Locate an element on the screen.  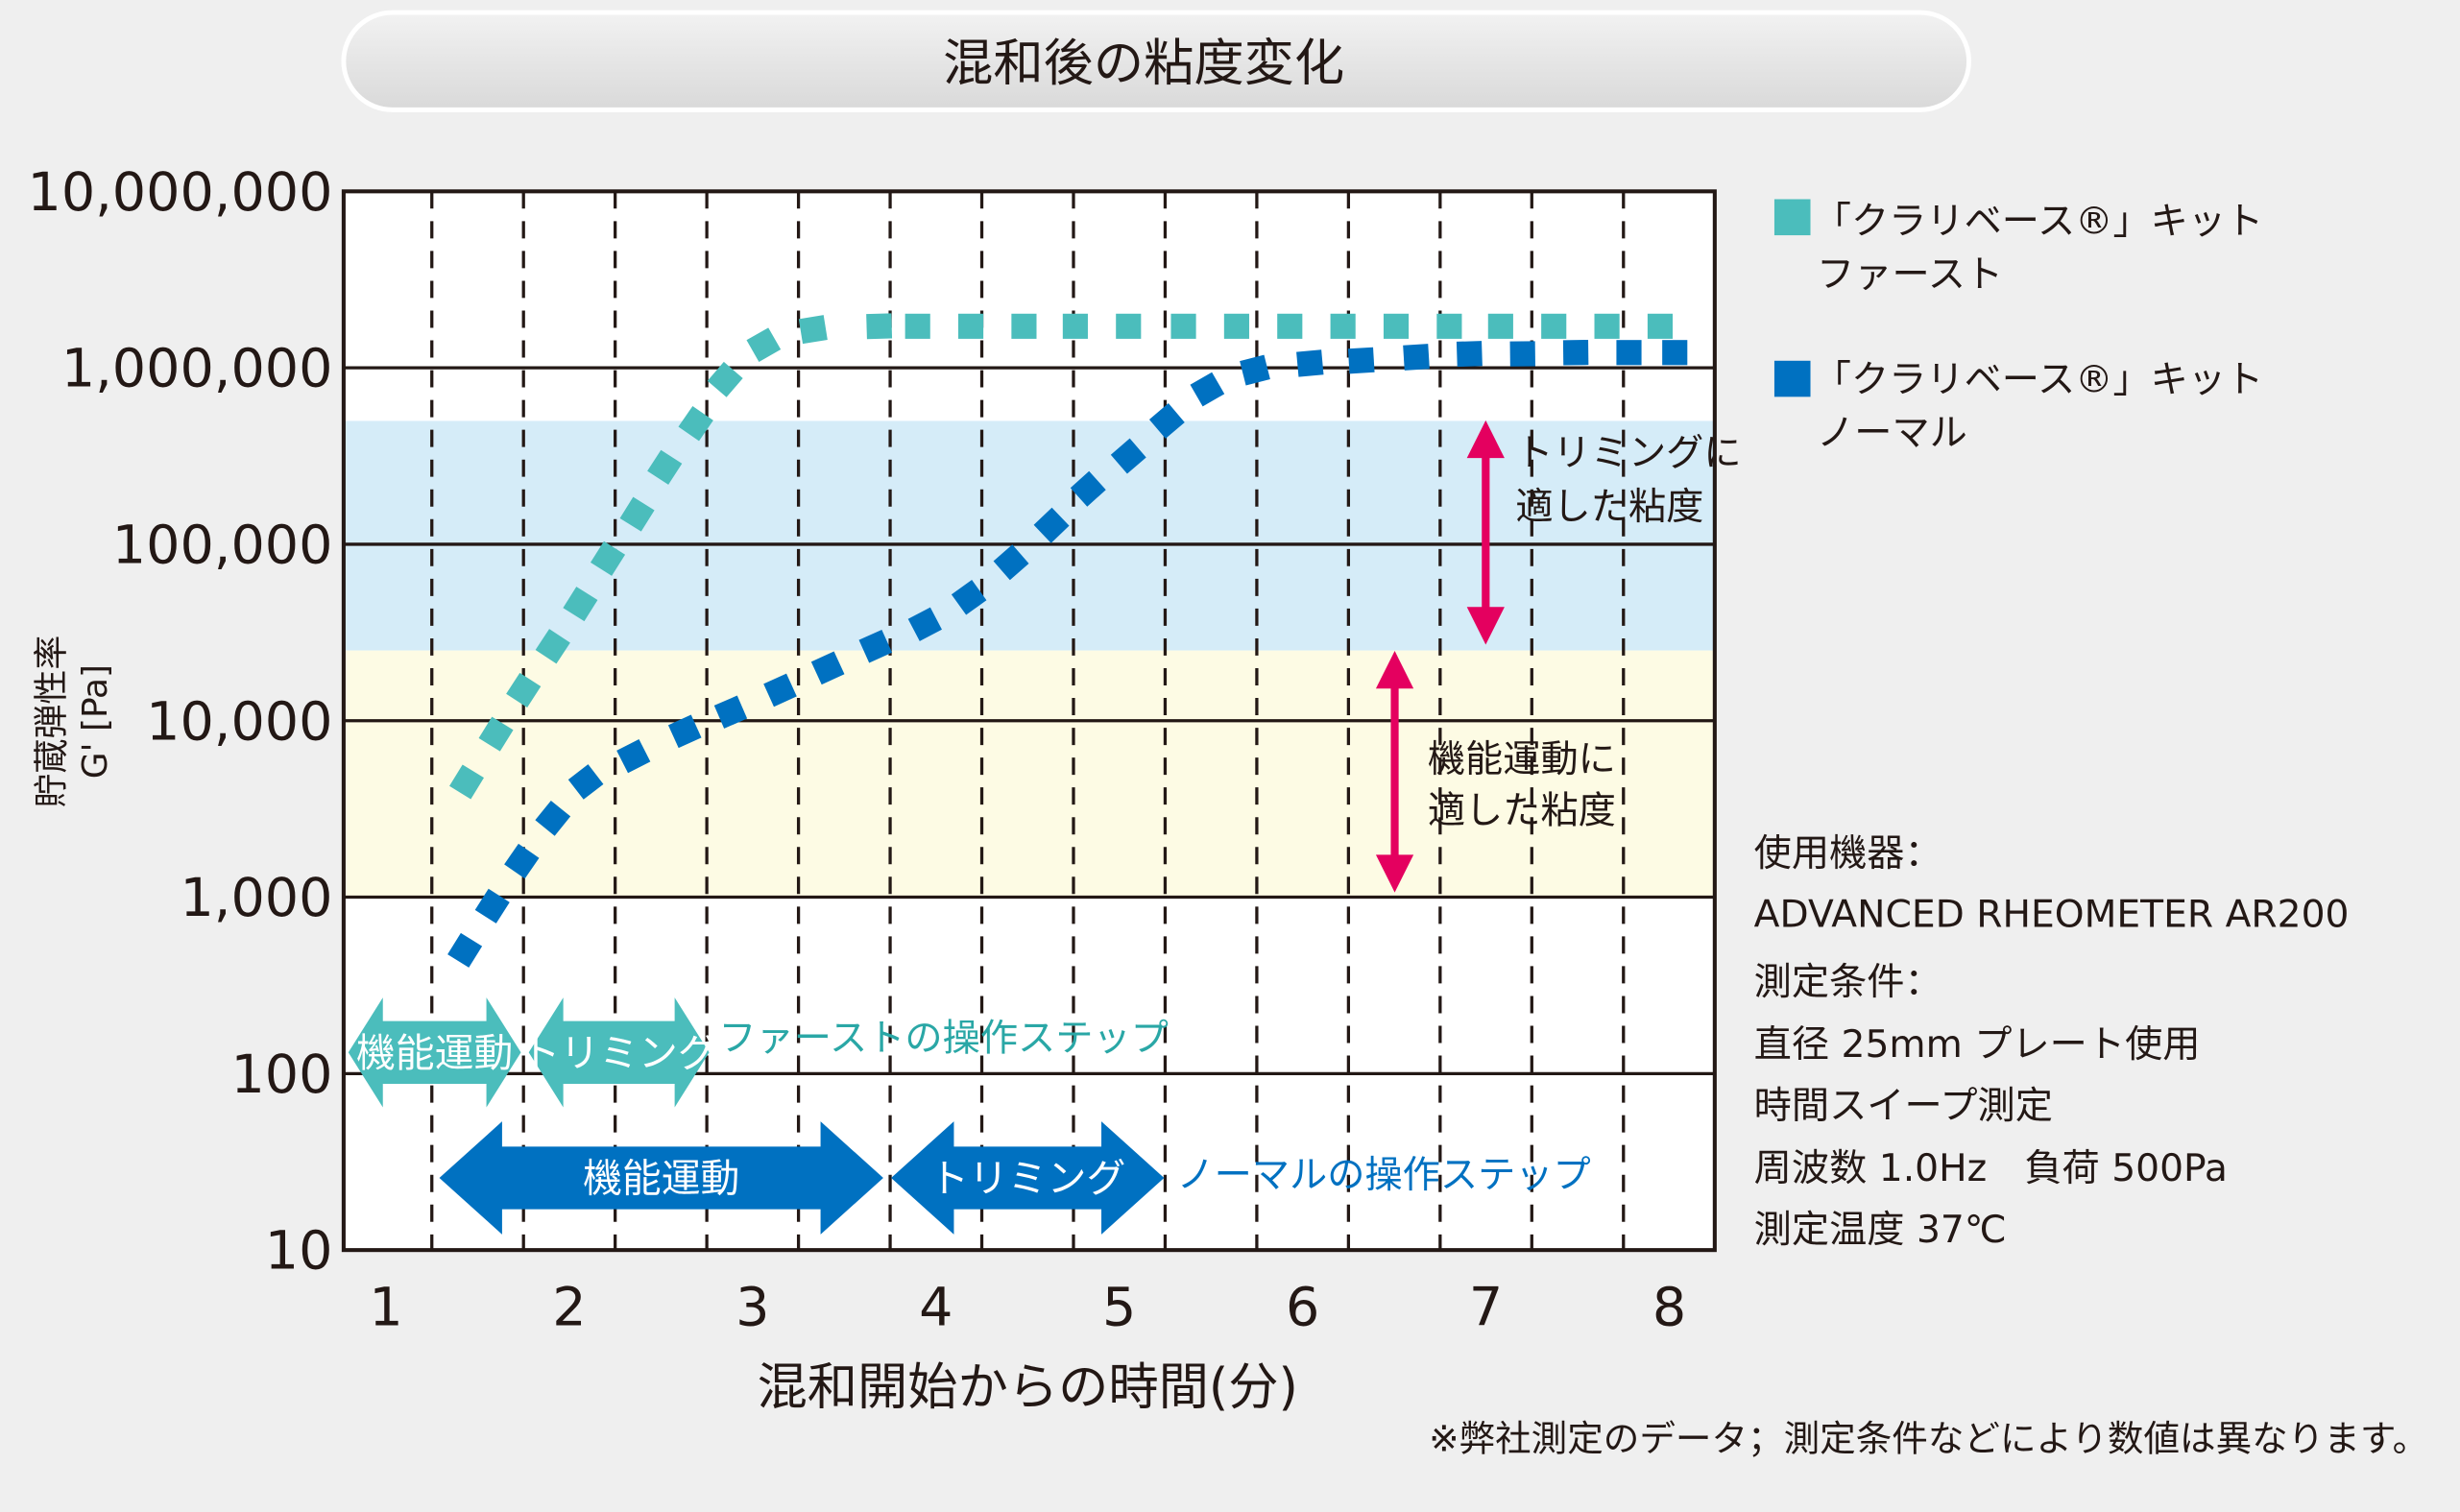
fast-steps-caption: ファーストの操作ステップ is located at coordinates (943, 1039).